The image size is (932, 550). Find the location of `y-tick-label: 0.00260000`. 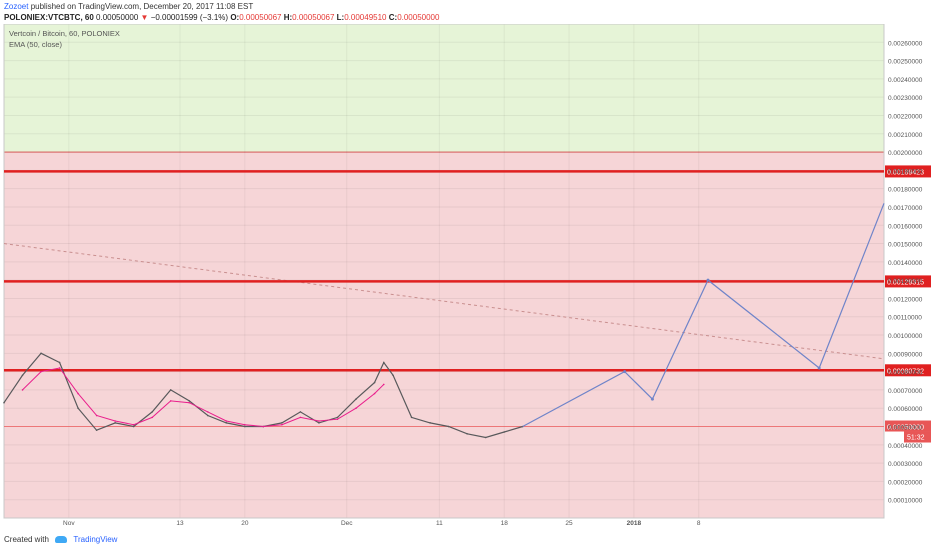

y-tick-label: 0.00260000 is located at coordinates (905, 43).